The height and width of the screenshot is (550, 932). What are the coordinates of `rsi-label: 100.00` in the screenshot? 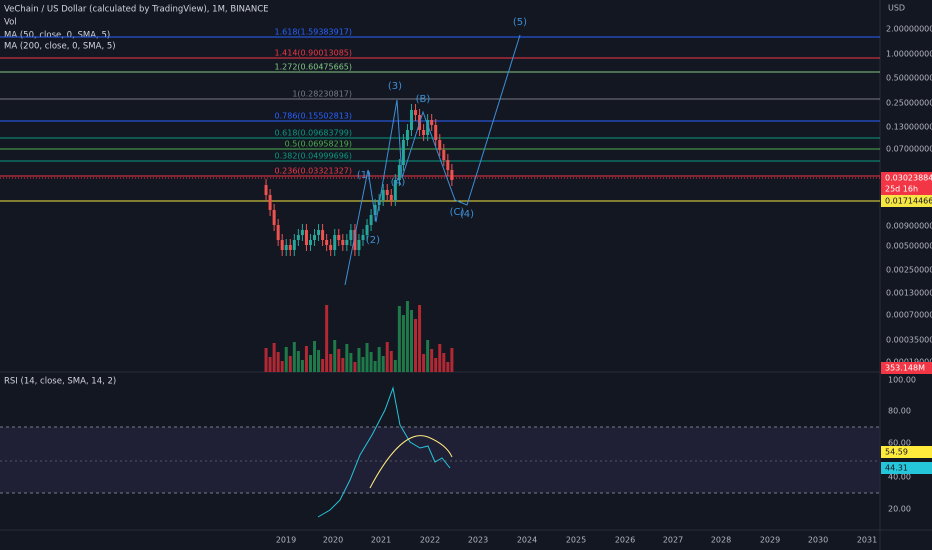 It's located at (902, 380).